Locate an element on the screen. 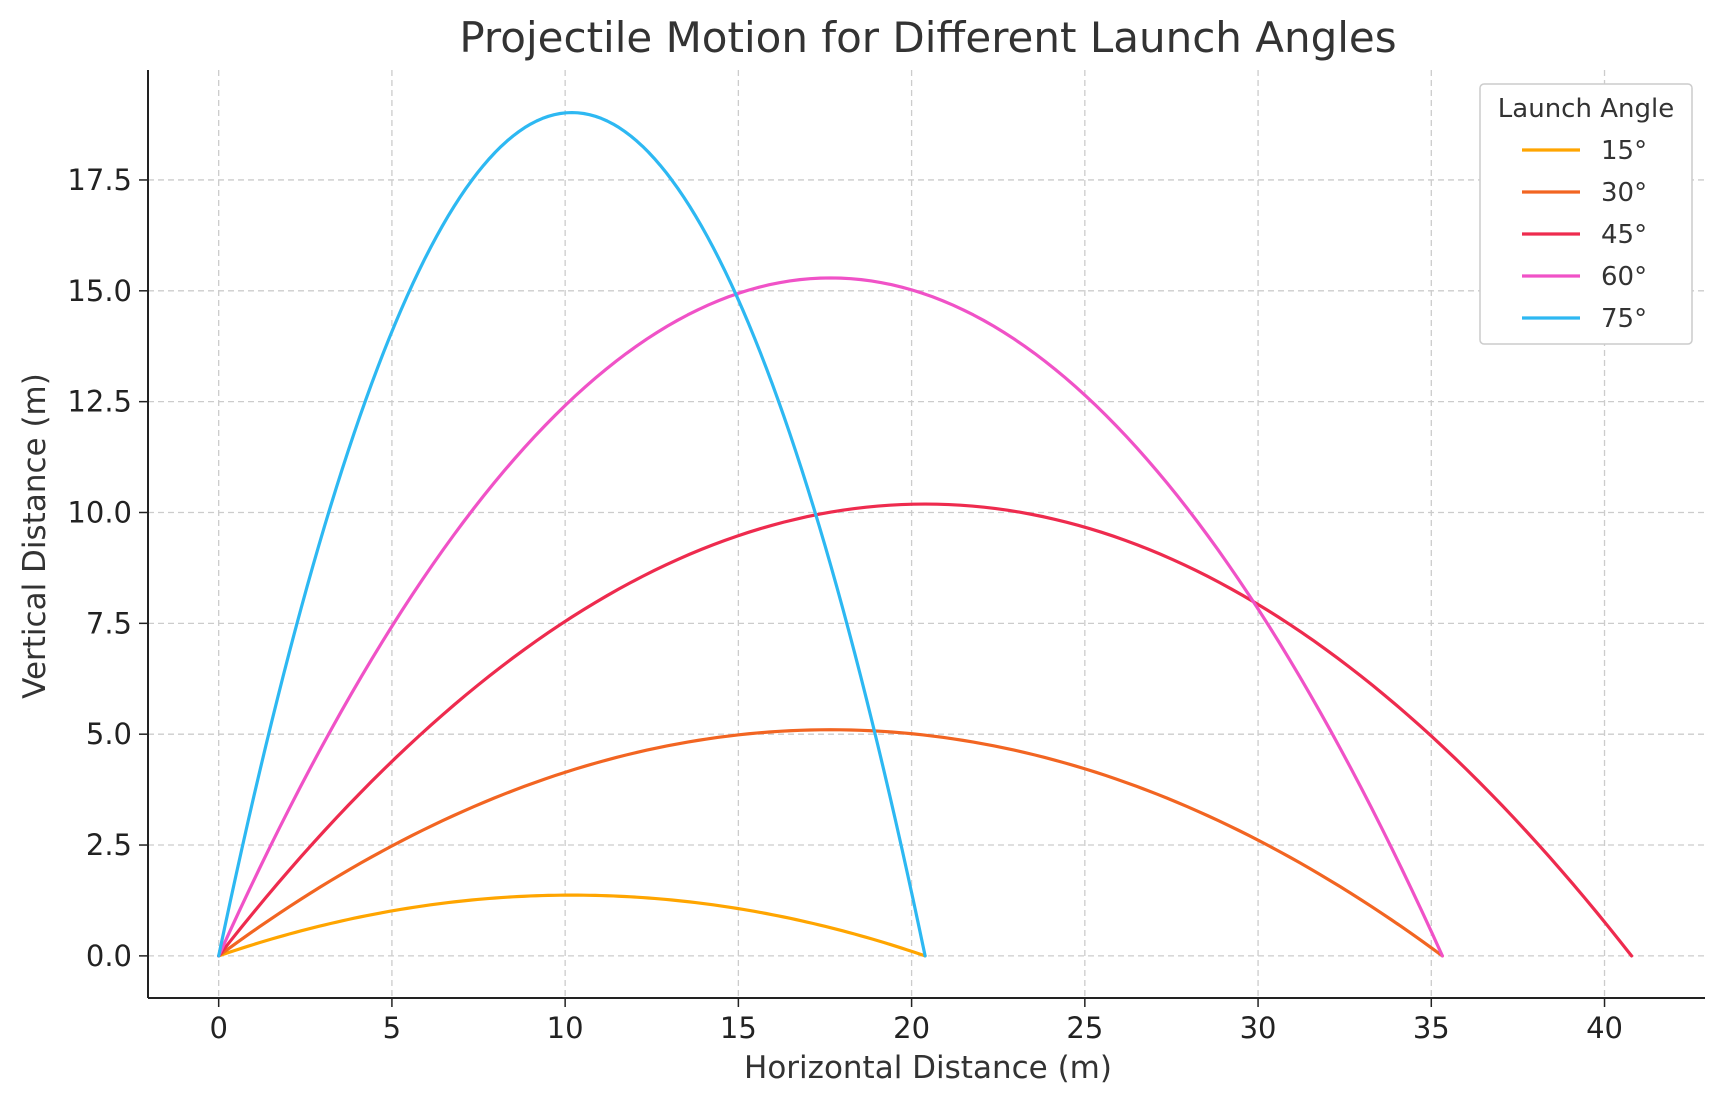 The height and width of the screenshot is (1106, 1718). y-tick-label: 10.0 is located at coordinates (99, 512).